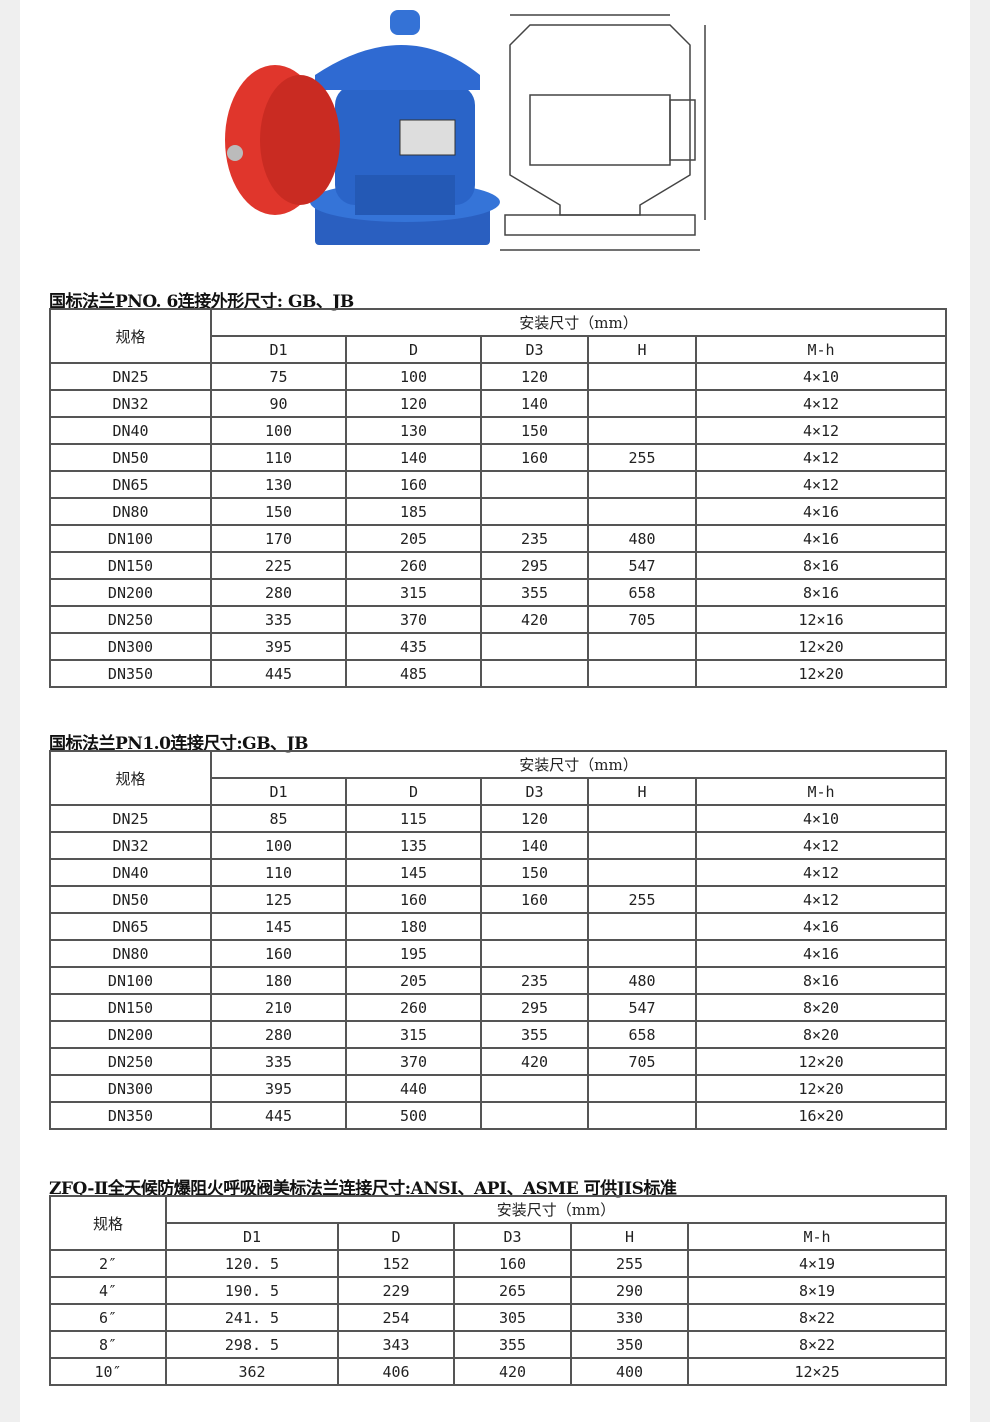 The image size is (990, 1422). What do you see at coordinates (413, 511) in the screenshot?
I see `value-cell: 185` at bounding box center [413, 511].